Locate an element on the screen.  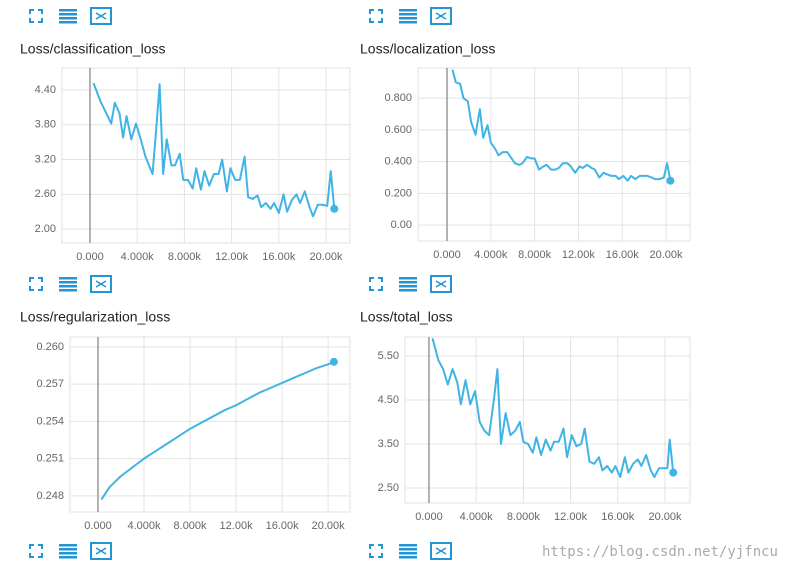
y-tick-label: 0.254 is located at coordinates (50, 421).